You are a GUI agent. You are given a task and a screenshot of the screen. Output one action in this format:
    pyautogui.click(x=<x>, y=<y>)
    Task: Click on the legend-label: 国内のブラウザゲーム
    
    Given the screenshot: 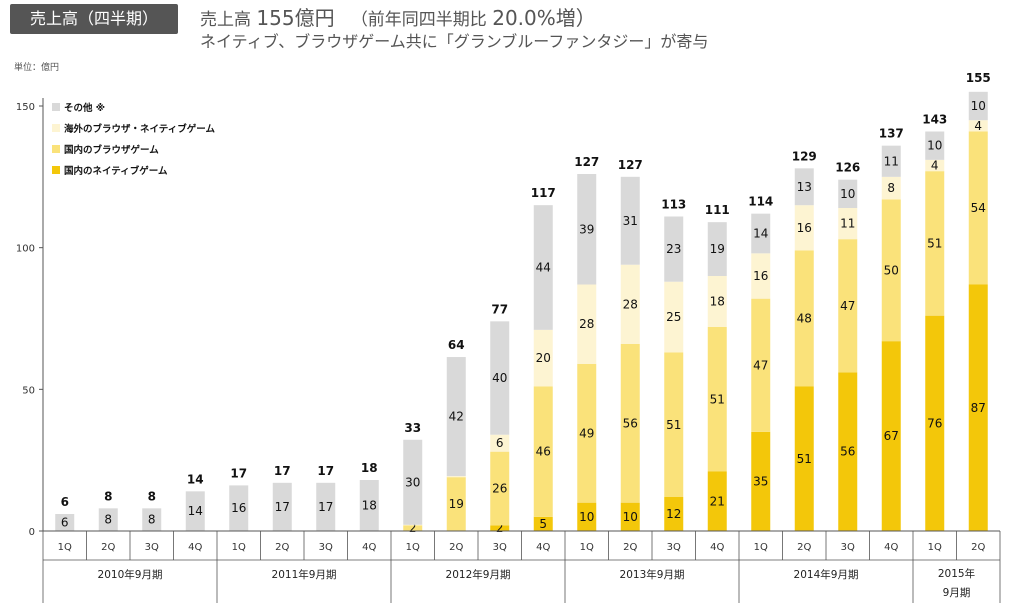 What is the action you would take?
    pyautogui.click(x=111, y=150)
    